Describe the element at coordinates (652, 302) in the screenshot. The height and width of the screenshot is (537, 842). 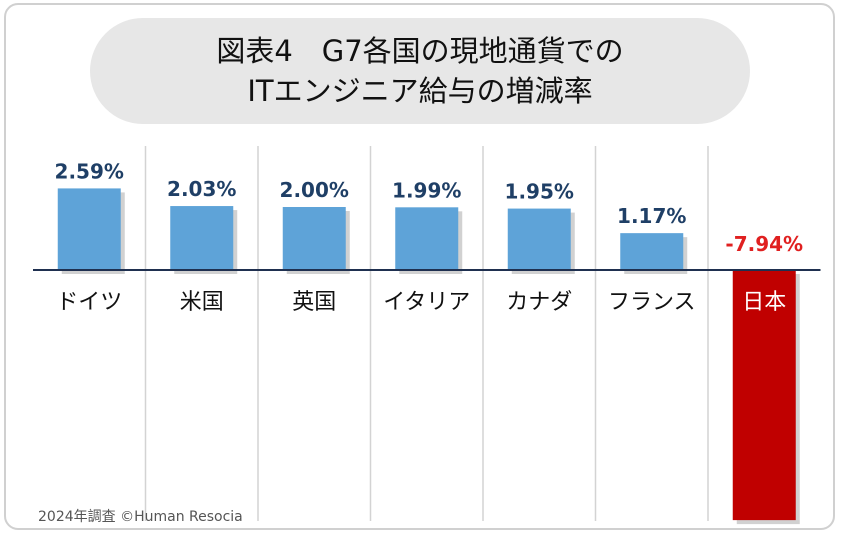
I see `category-label-cat-5: フランス` at that location.